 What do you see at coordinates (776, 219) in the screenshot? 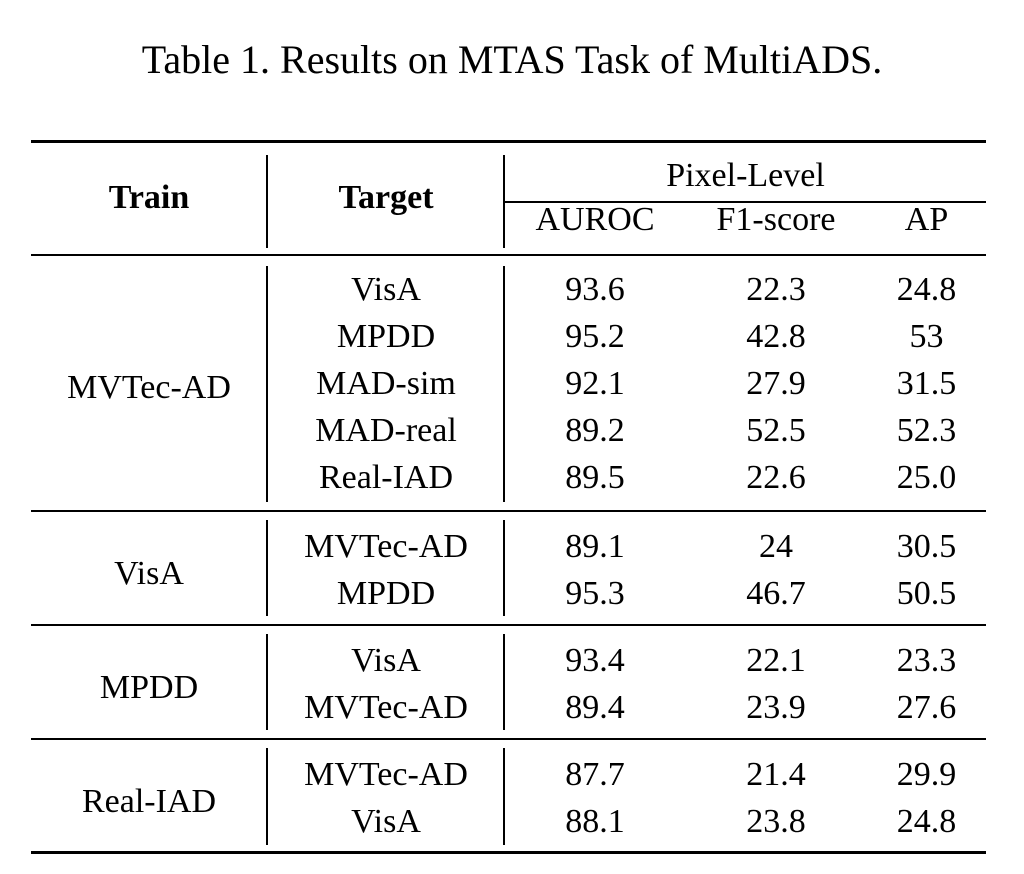
I see `header-f1-score: F1-score` at bounding box center [776, 219].